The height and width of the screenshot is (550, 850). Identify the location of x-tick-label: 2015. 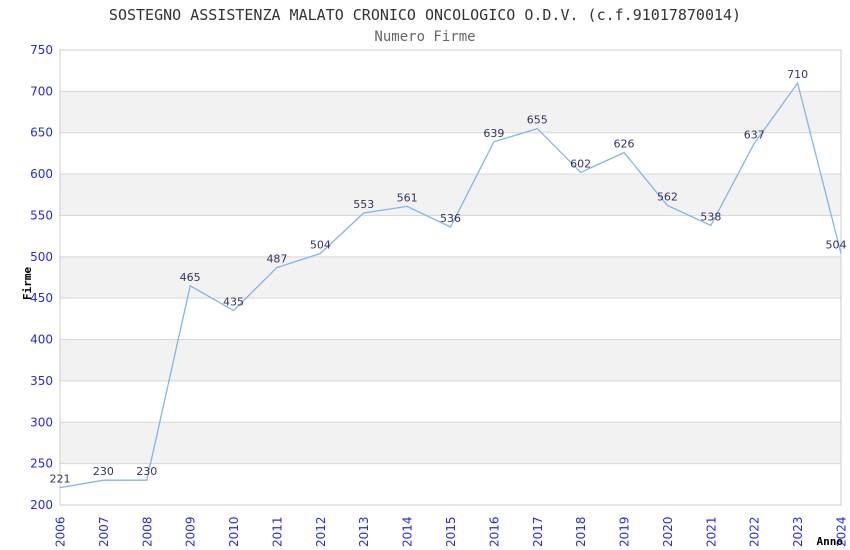
(451, 531).